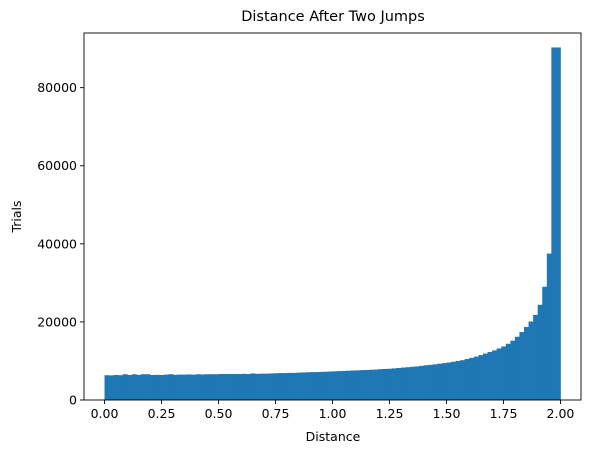 This screenshot has height=453, width=589. Describe the element at coordinates (333, 436) in the screenshot. I see `x-axis-label: Distance` at that location.